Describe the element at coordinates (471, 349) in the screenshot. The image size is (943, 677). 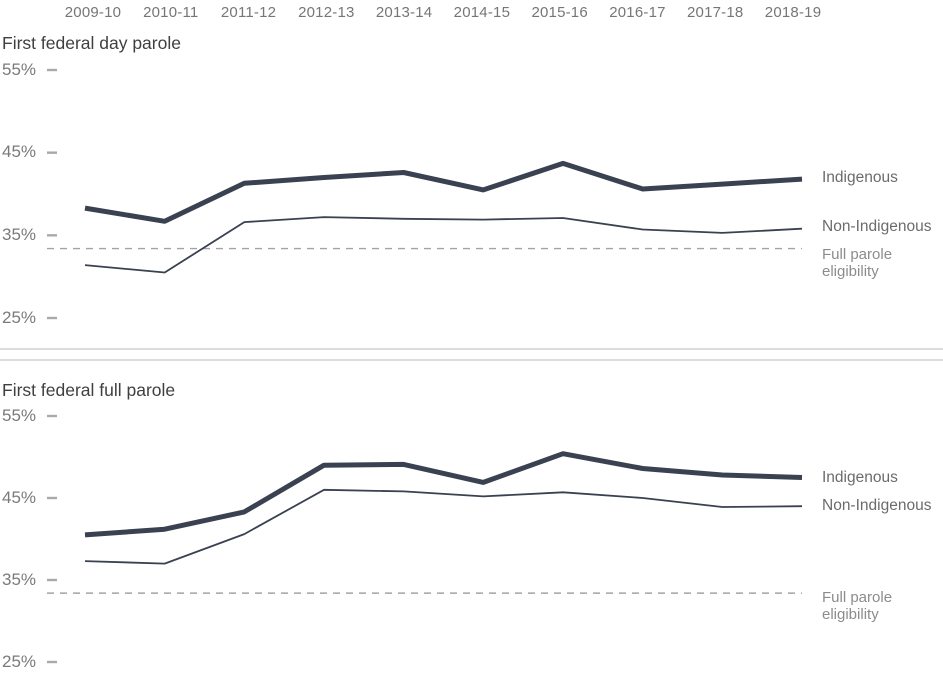
I see `panel-divider-top-rule` at that location.